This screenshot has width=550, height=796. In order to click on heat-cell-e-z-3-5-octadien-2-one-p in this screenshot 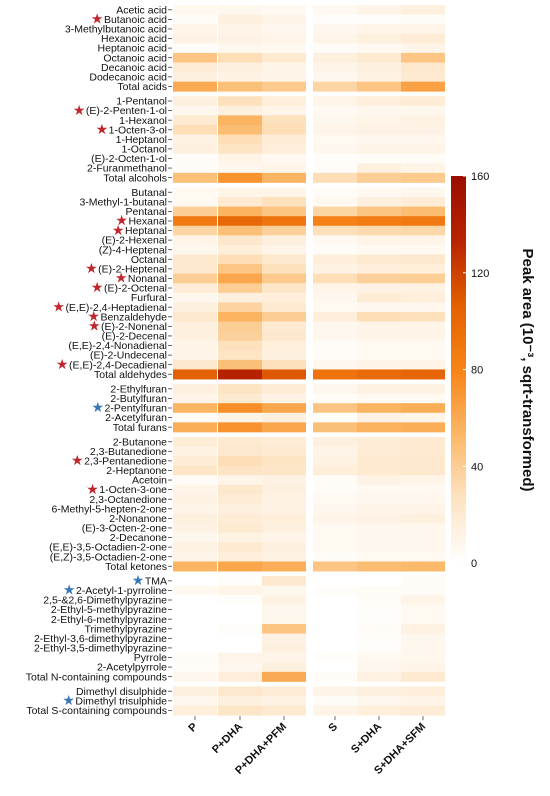, I will do `click(195, 556)`.